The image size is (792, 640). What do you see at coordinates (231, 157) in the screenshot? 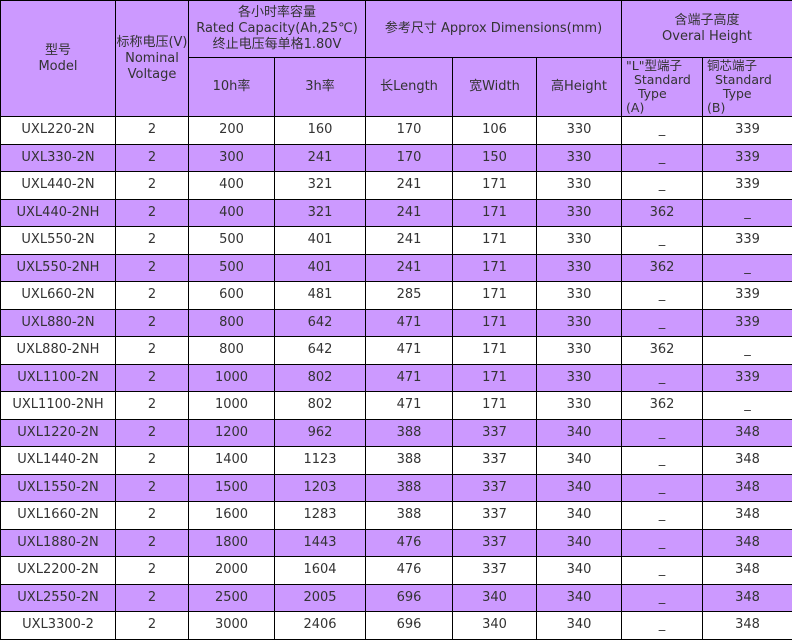
I see `cell-cap-10h: 300` at bounding box center [231, 157].